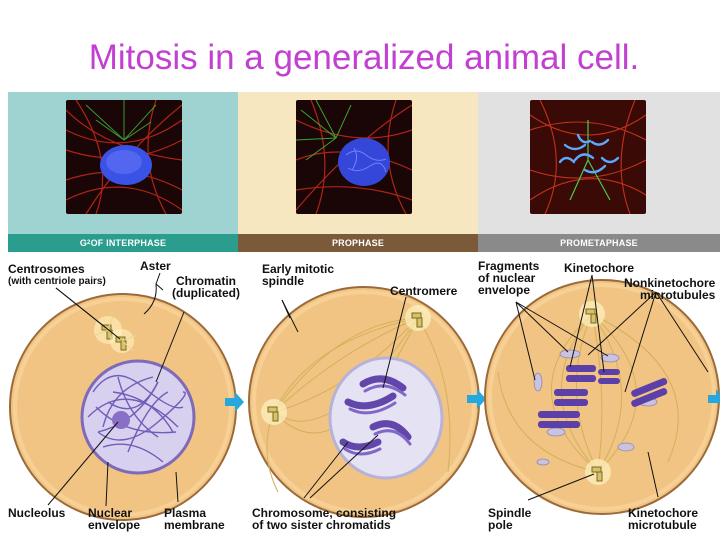 The height and width of the screenshot is (546, 728). I want to click on label-line: (with centriole pairs), so click(57, 281).